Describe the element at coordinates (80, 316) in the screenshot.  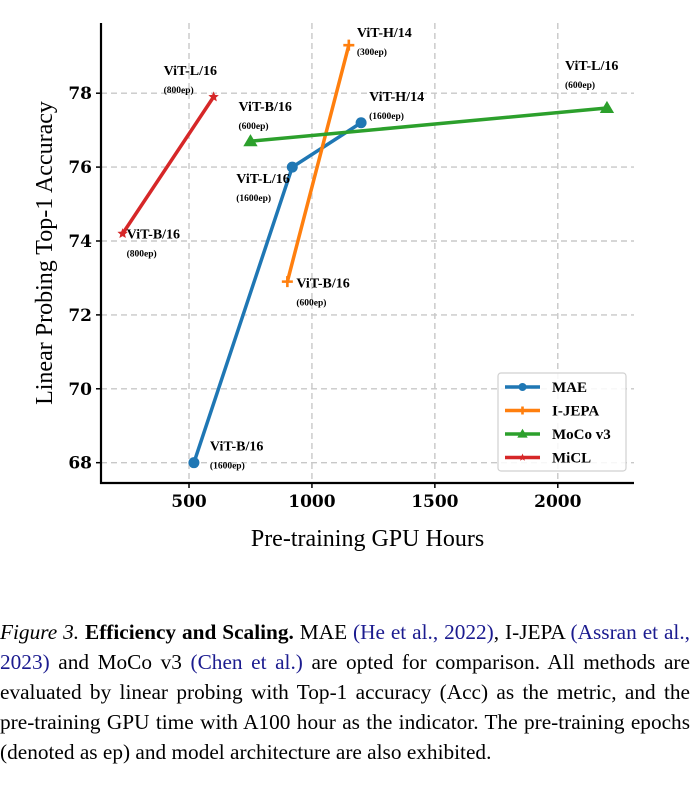
I see `y-tick-label: 72` at that location.